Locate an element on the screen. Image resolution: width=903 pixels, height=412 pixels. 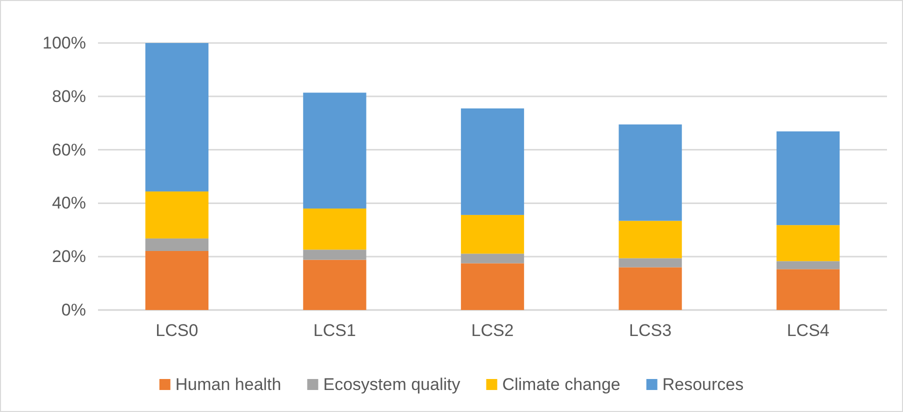
legend-label: Resources is located at coordinates (703, 384).